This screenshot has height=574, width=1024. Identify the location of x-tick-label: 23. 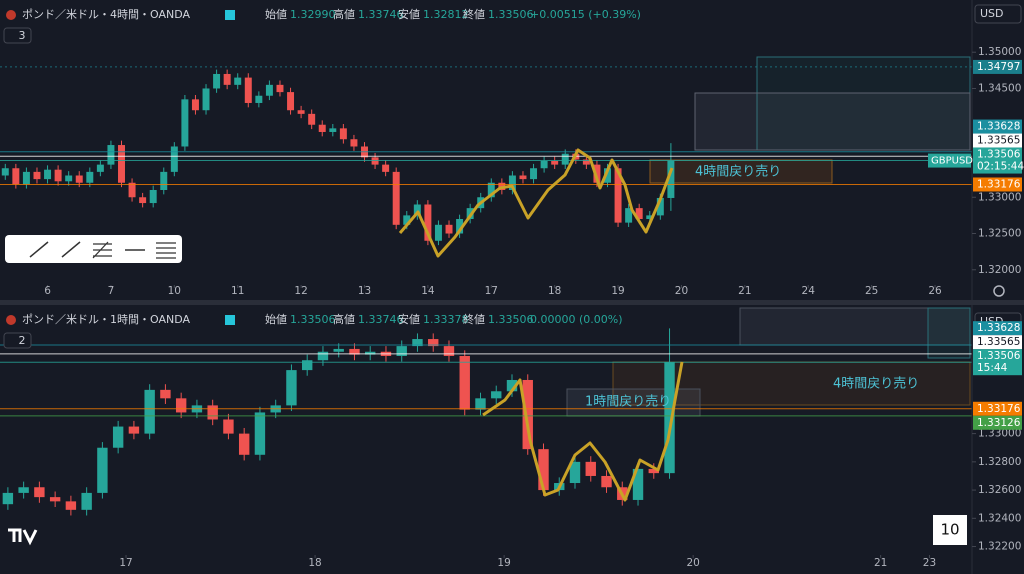
(929, 563).